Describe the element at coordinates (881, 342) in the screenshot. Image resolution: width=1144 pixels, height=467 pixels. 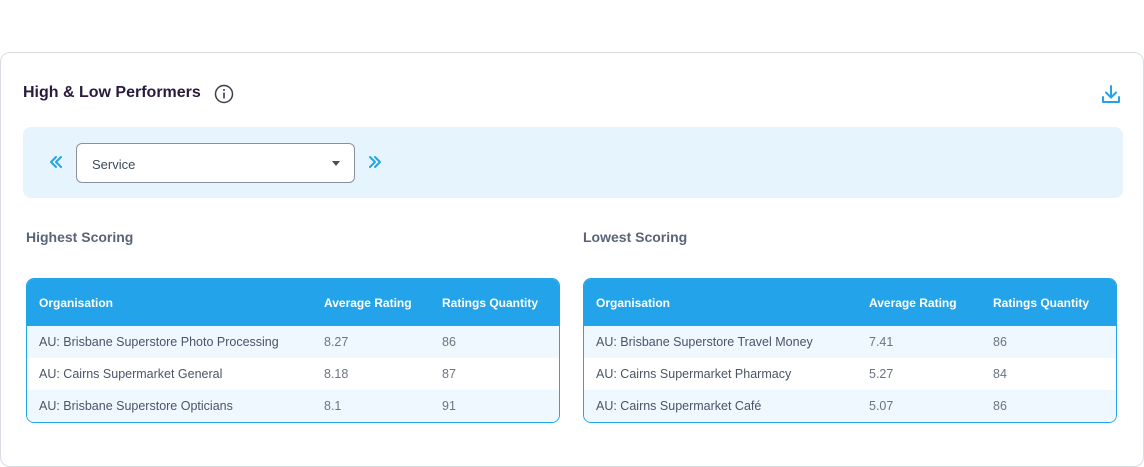
I see `cell-average-rating: 7.41` at that location.